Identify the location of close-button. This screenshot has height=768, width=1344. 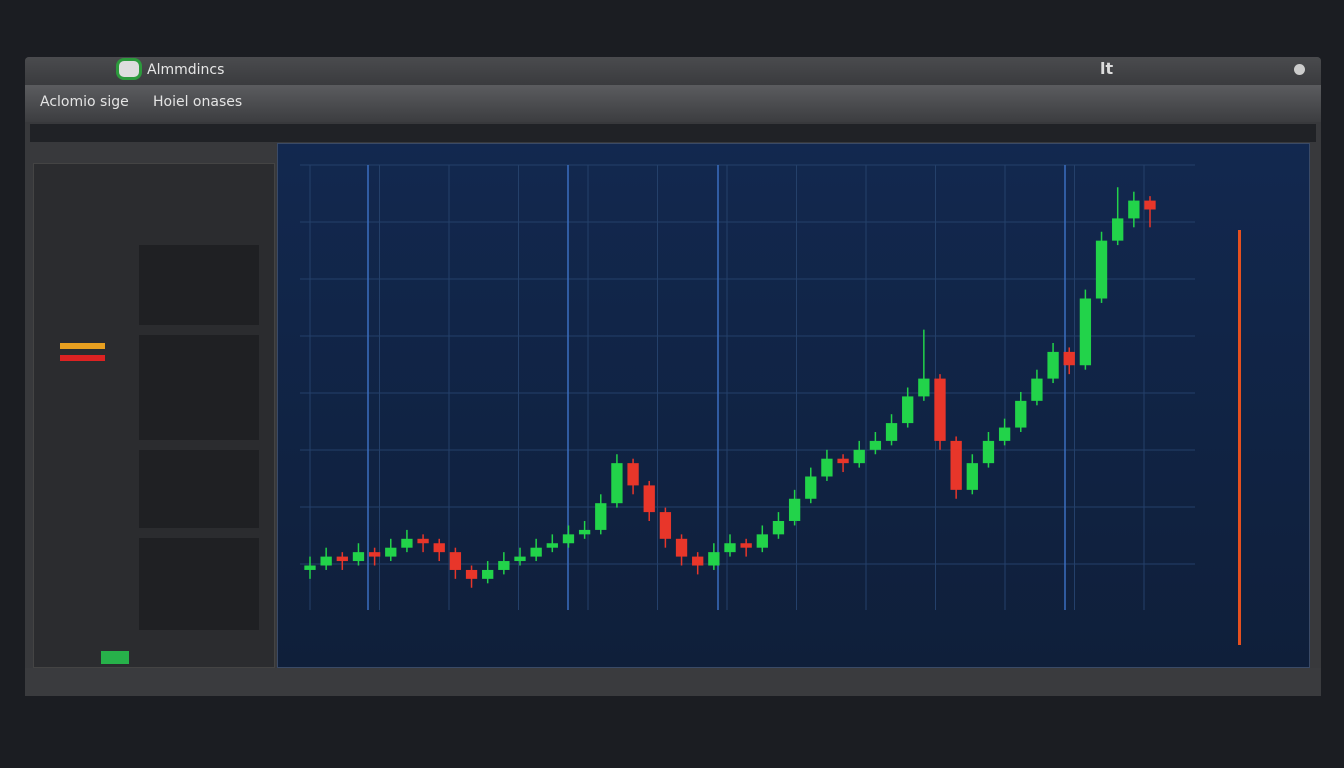
(1299, 69).